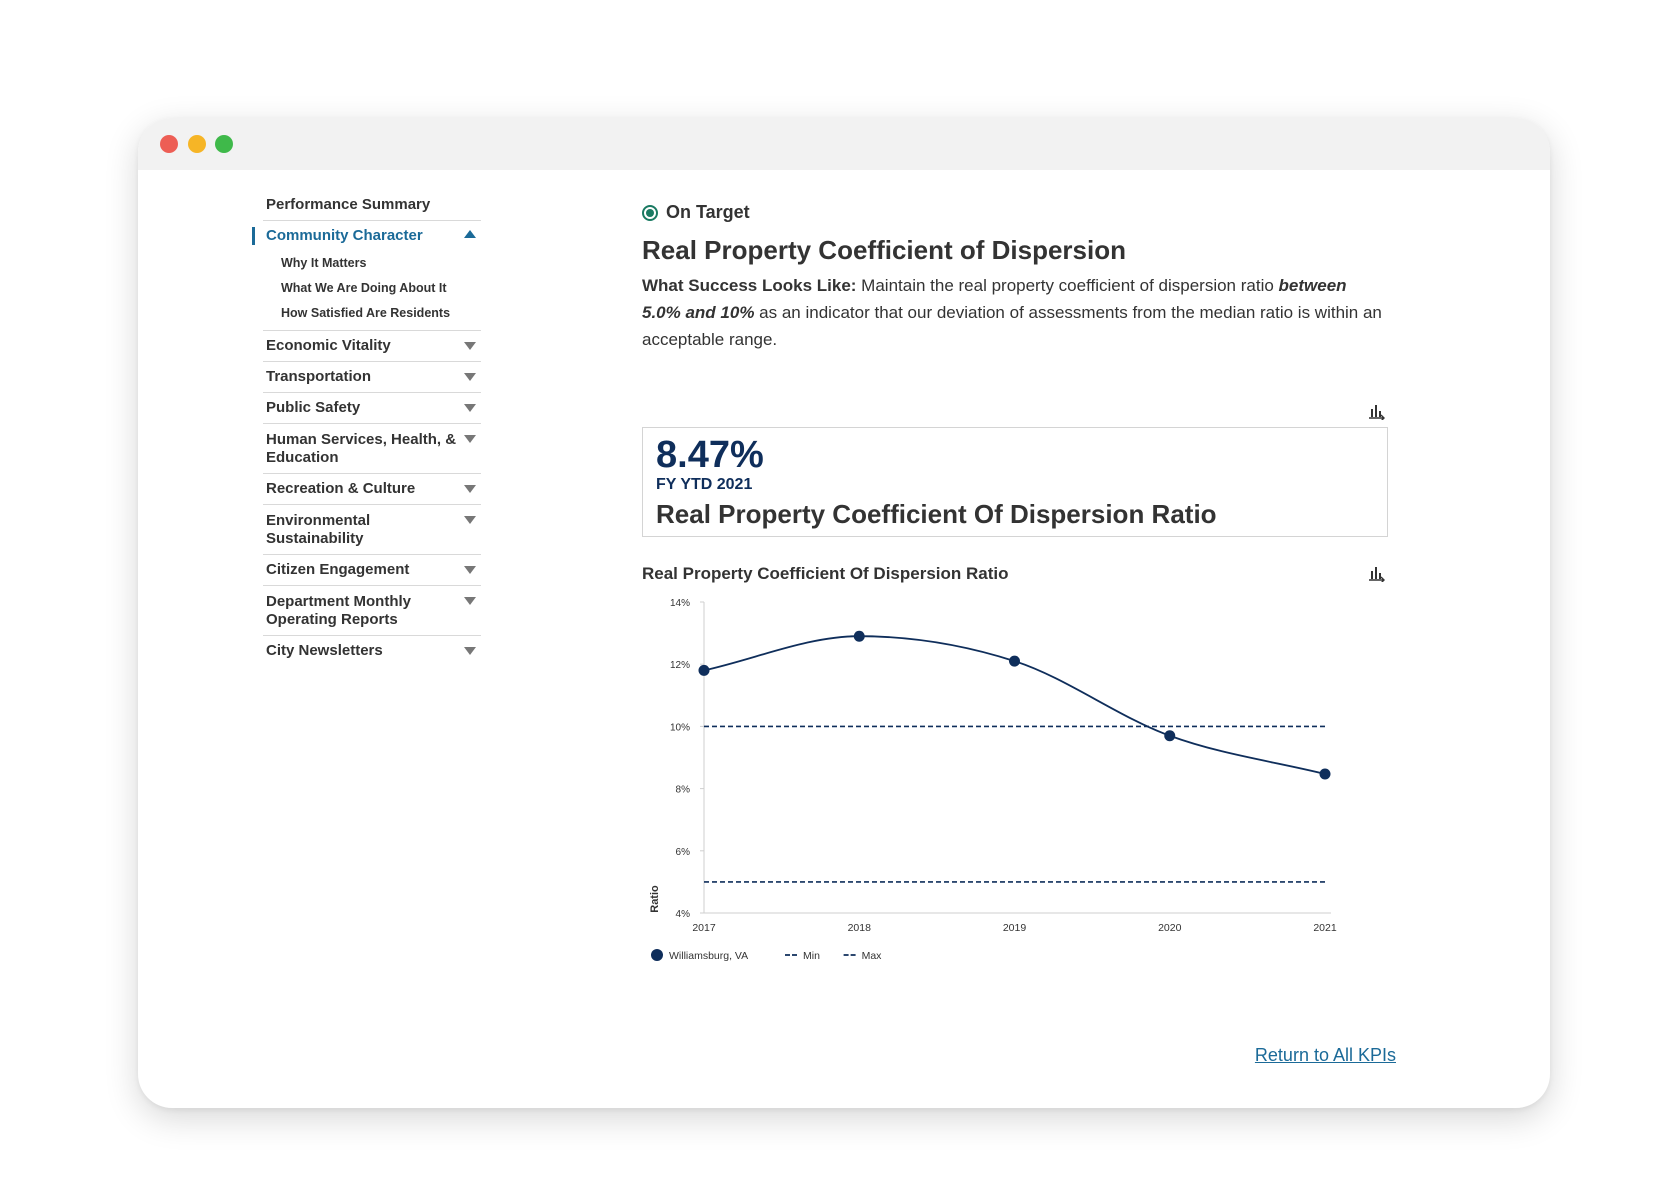 The width and height of the screenshot is (1680, 1200). I want to click on x-tick-label: 2020, so click(1170, 928).